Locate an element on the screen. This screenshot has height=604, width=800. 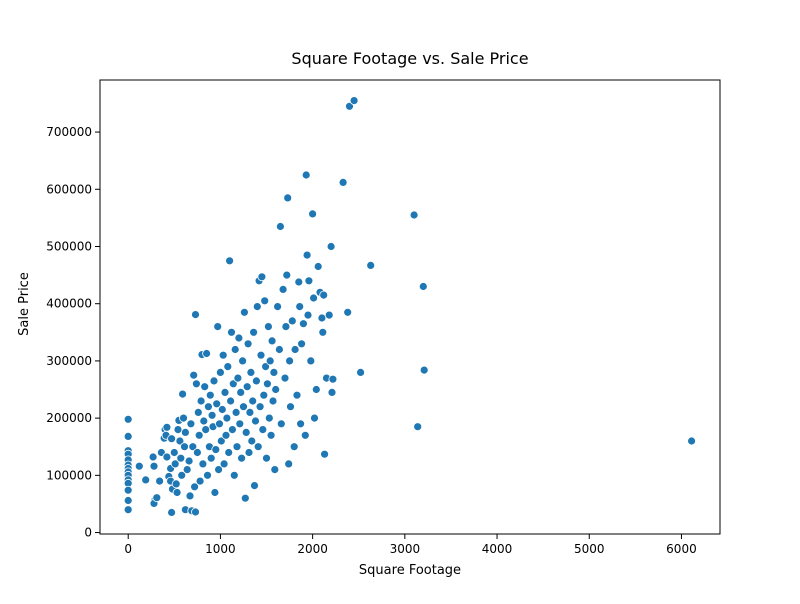
y-tick-label: 400000 is located at coordinates (69, 304).